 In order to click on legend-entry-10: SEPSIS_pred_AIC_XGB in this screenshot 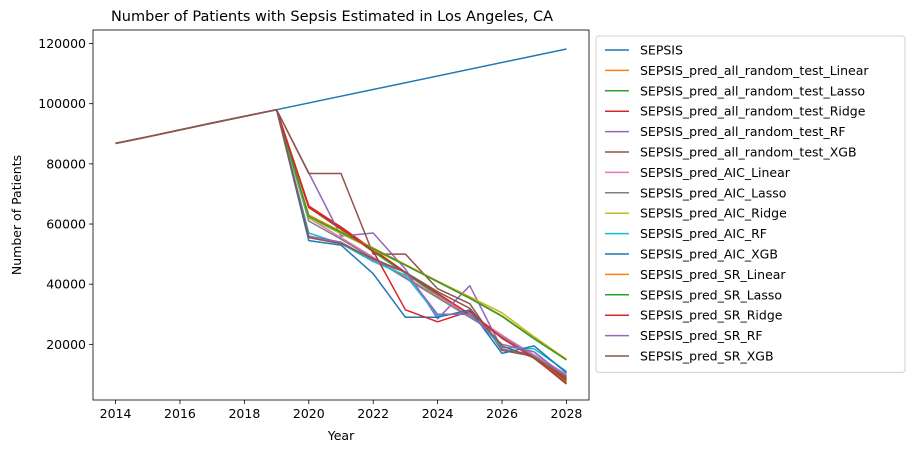, I will do `click(709, 254)`.